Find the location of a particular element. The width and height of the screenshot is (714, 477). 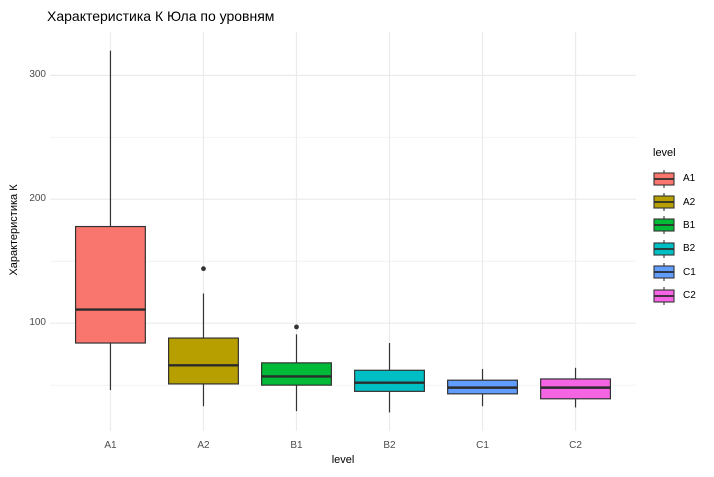

legend-item-A1: A1 is located at coordinates (674, 178).